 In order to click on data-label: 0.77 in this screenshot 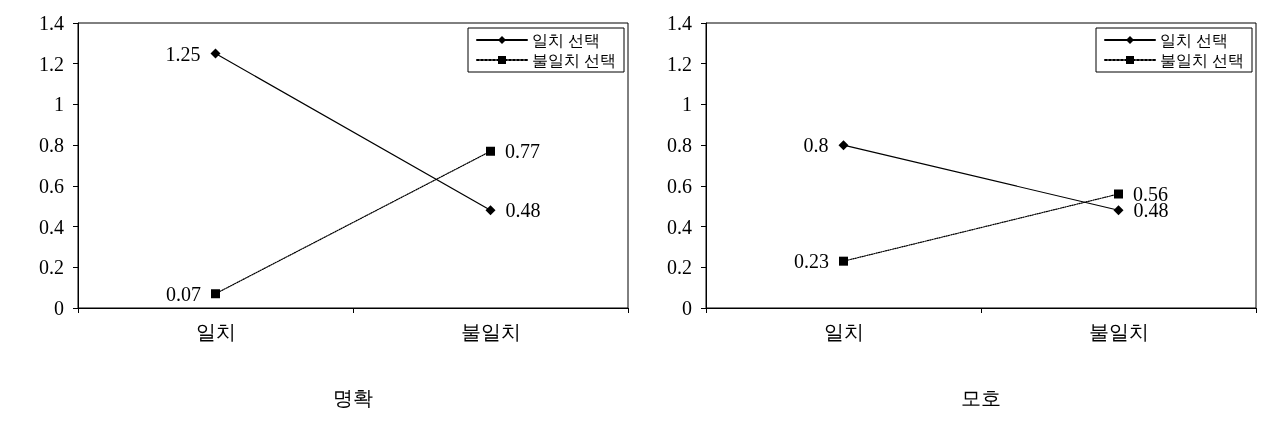, I will do `click(522, 151)`.